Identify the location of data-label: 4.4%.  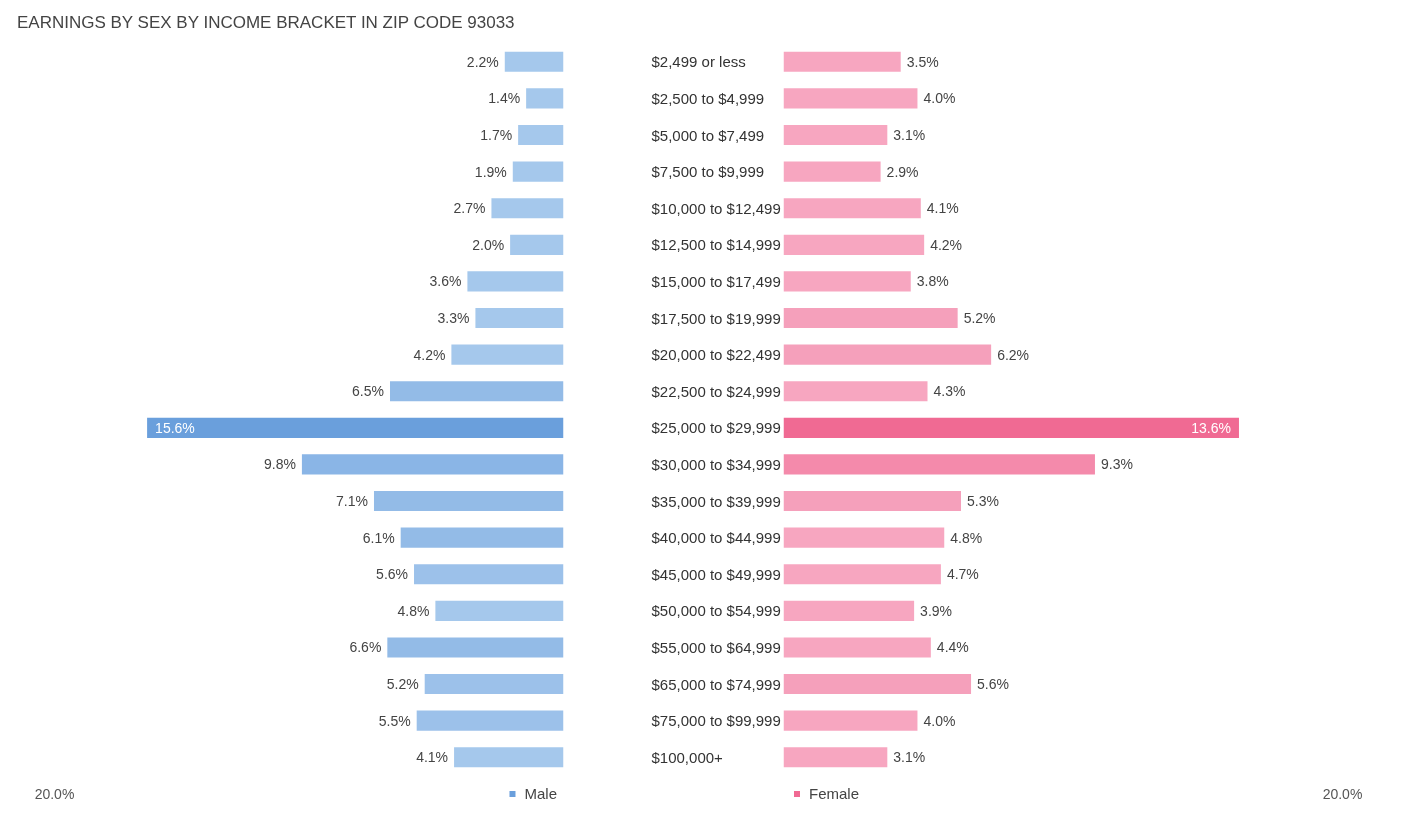
(952, 647).